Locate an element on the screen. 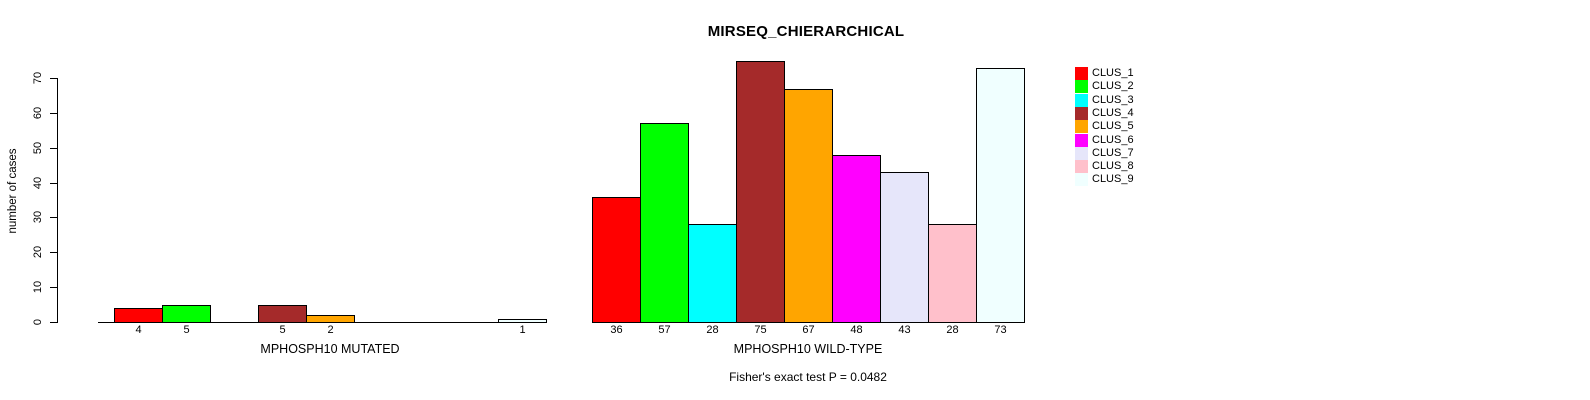 The width and height of the screenshot is (1590, 400). legend-item-label: CLUS_8 is located at coordinates (1113, 166).